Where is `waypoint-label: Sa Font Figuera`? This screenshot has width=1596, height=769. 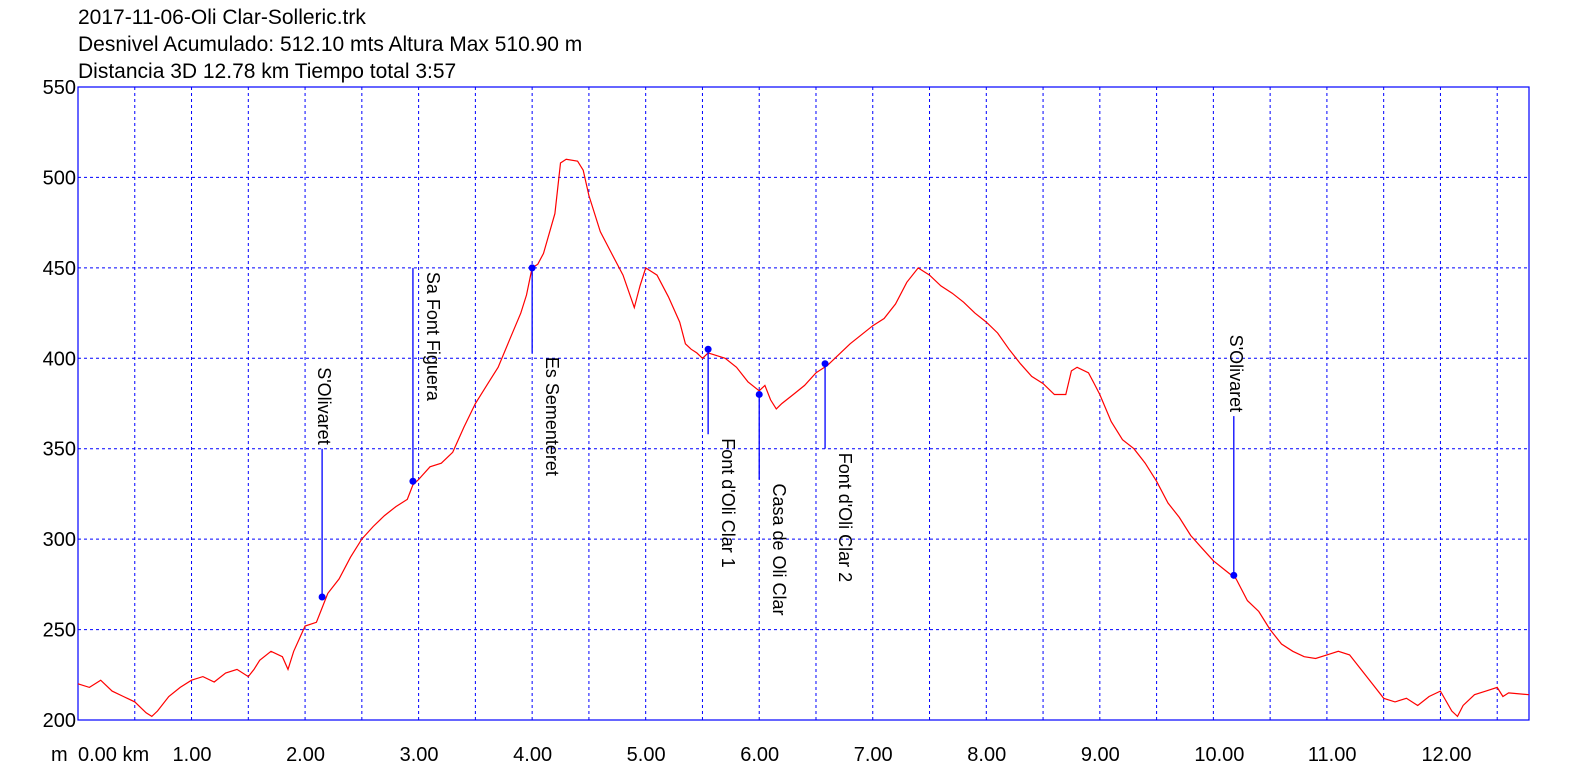
waypoint-label: Sa Font Figuera is located at coordinates (433, 337).